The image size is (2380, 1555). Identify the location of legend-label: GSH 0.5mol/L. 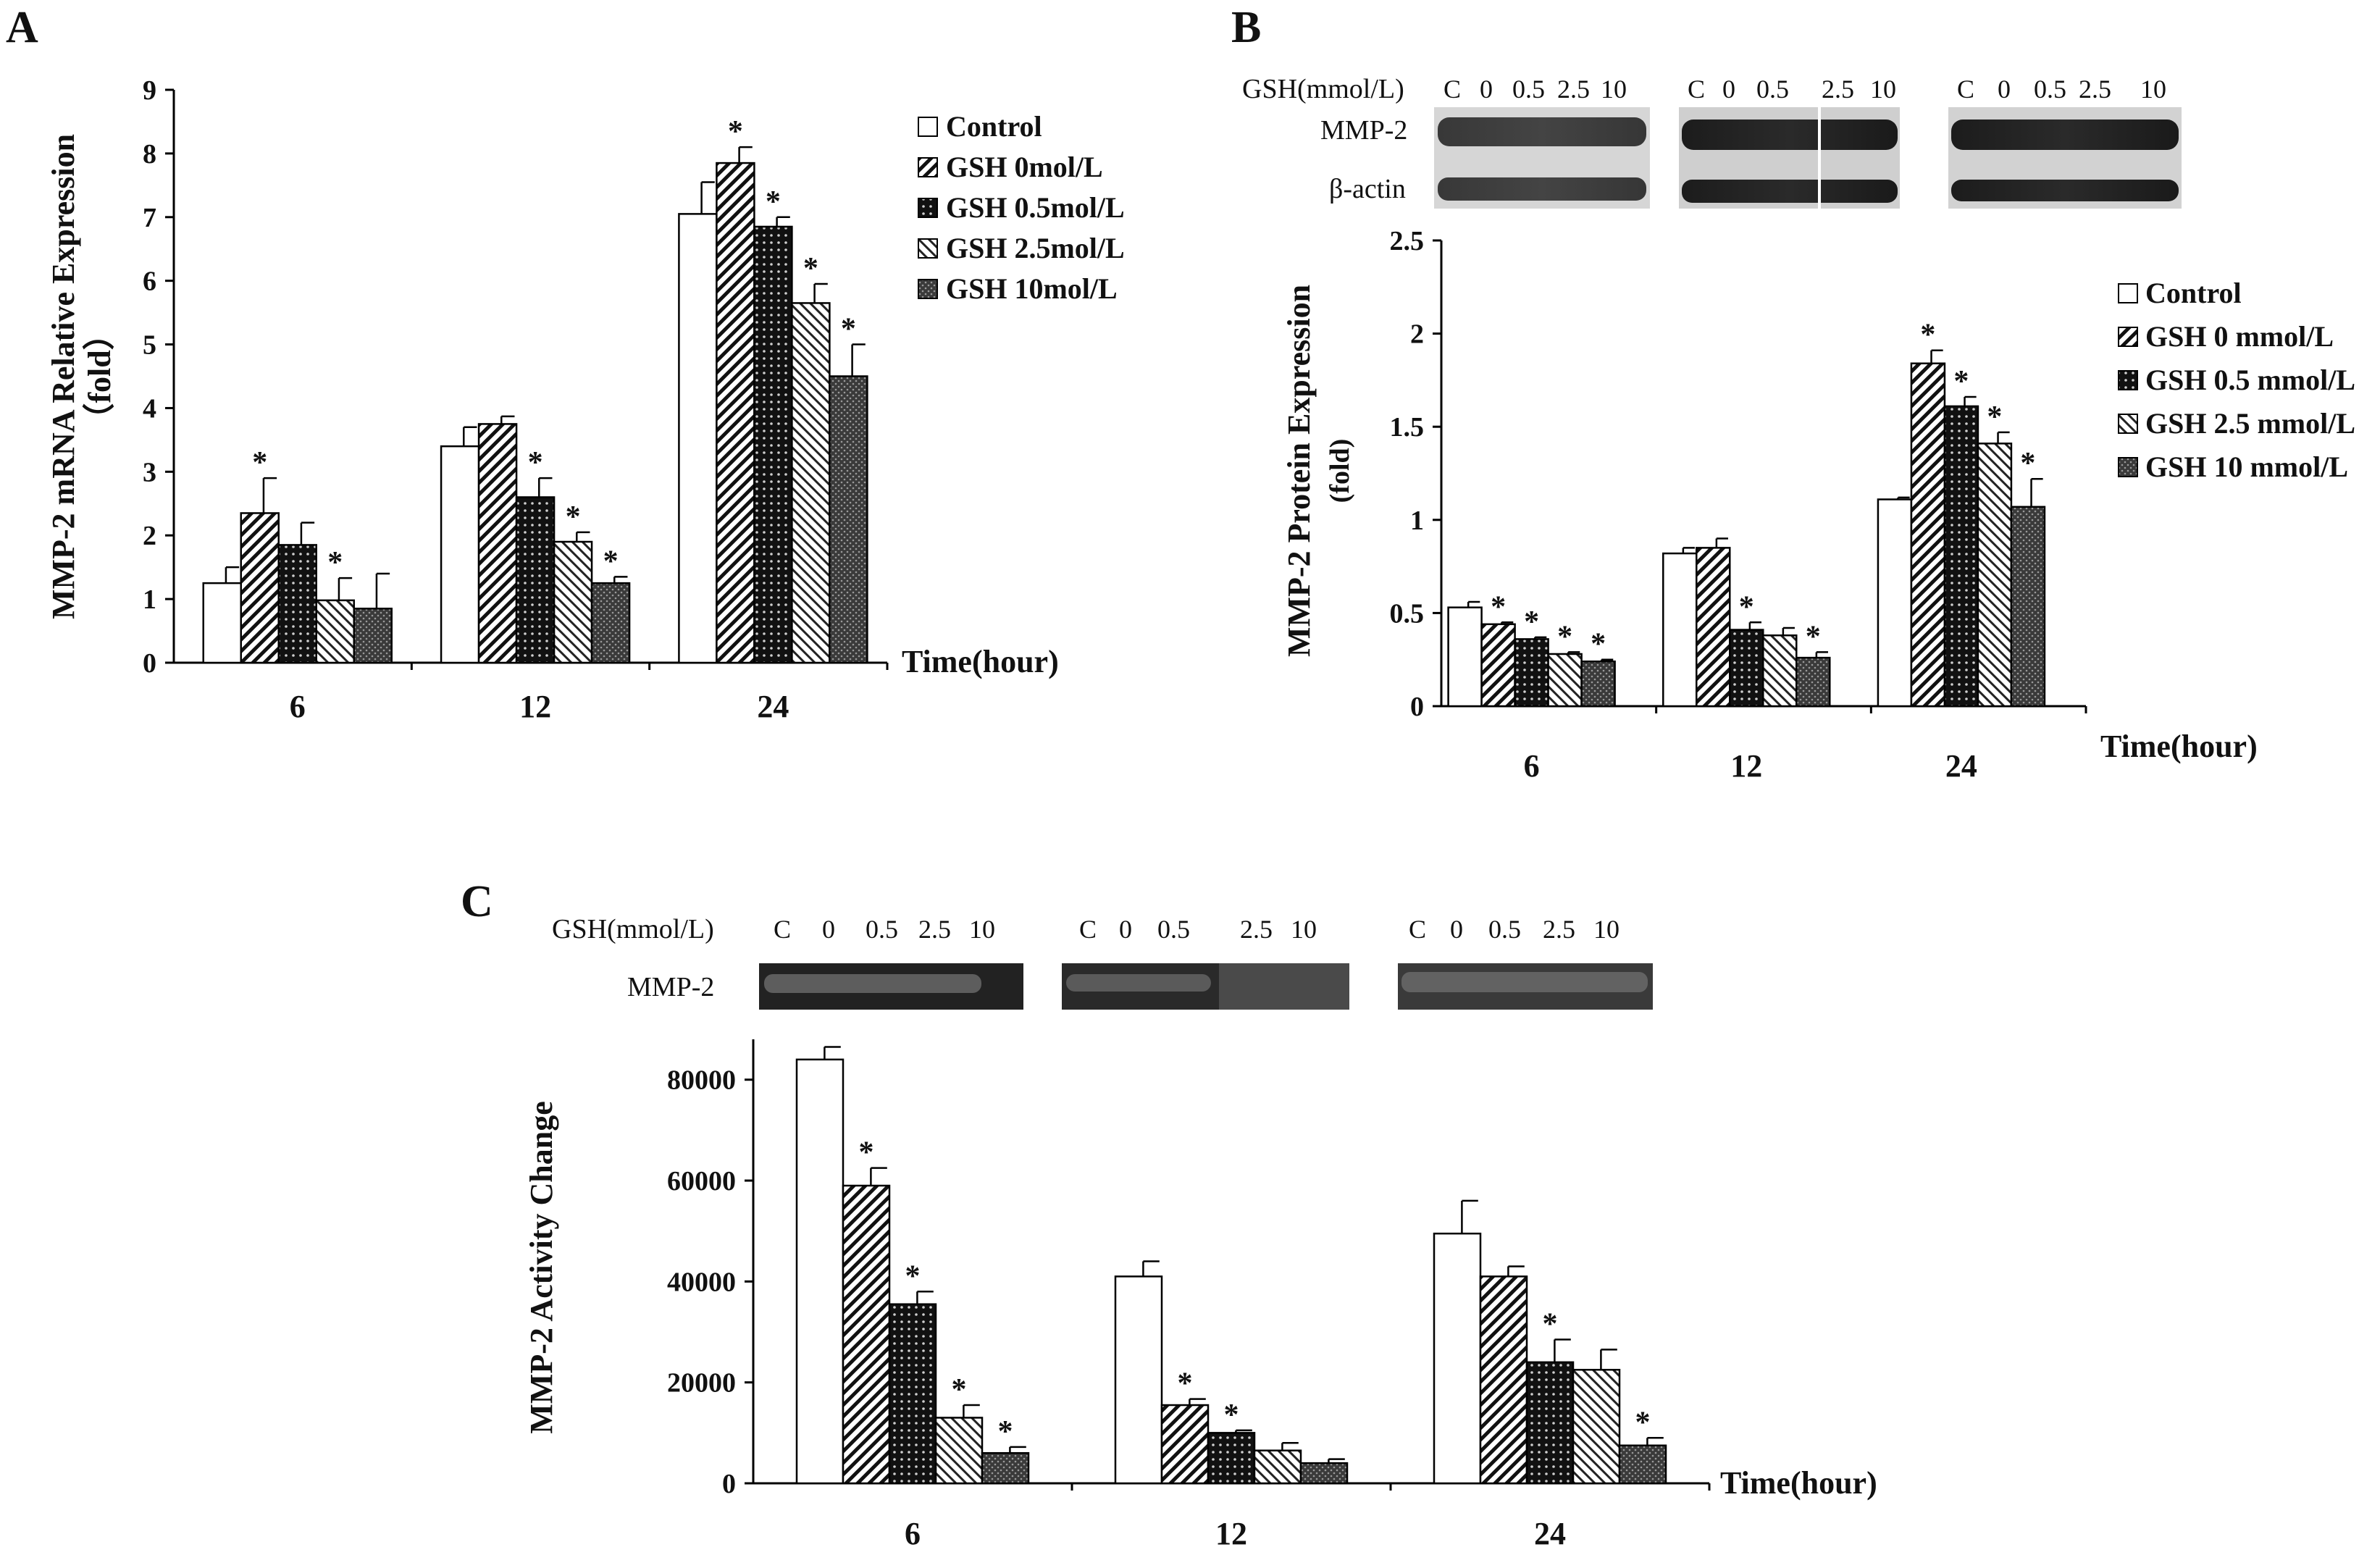
(1035, 208).